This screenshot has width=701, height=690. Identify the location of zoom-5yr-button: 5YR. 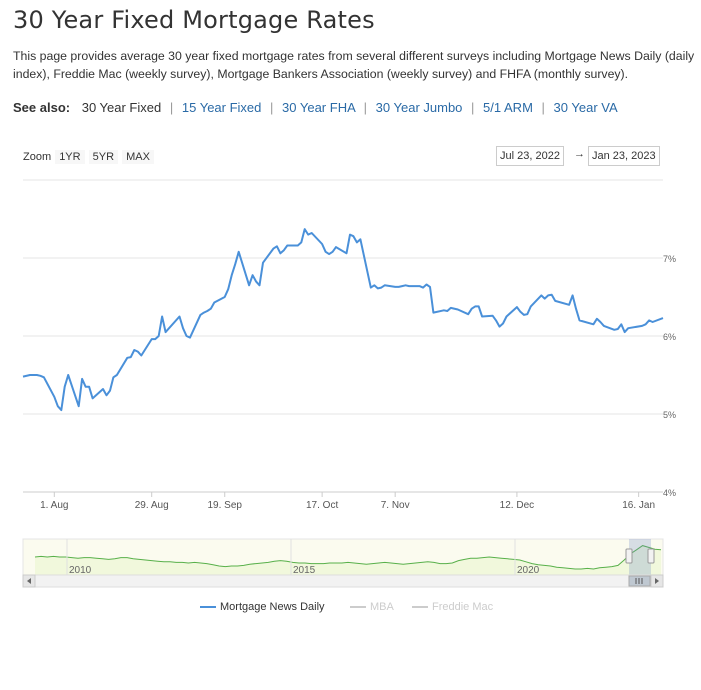
(103, 157).